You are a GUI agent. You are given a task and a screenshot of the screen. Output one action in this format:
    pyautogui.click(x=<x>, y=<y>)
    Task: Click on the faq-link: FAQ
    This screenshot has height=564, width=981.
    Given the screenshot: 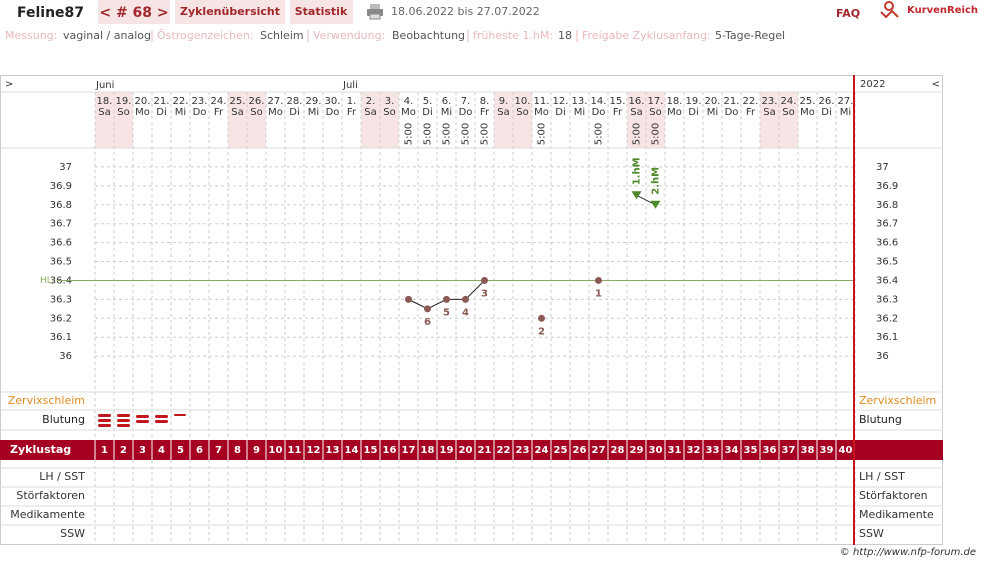 What is the action you would take?
    pyautogui.click(x=848, y=13)
    